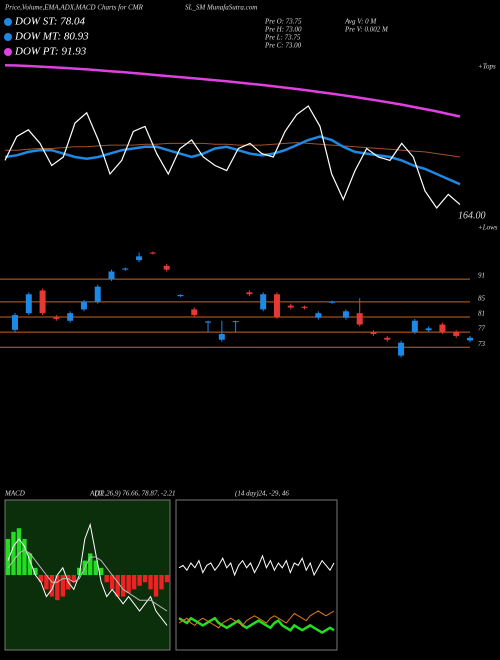 The width and height of the screenshot is (500, 660). What do you see at coordinates (96, 494) in the screenshot?
I see `panel-title: ADX` at bounding box center [96, 494].